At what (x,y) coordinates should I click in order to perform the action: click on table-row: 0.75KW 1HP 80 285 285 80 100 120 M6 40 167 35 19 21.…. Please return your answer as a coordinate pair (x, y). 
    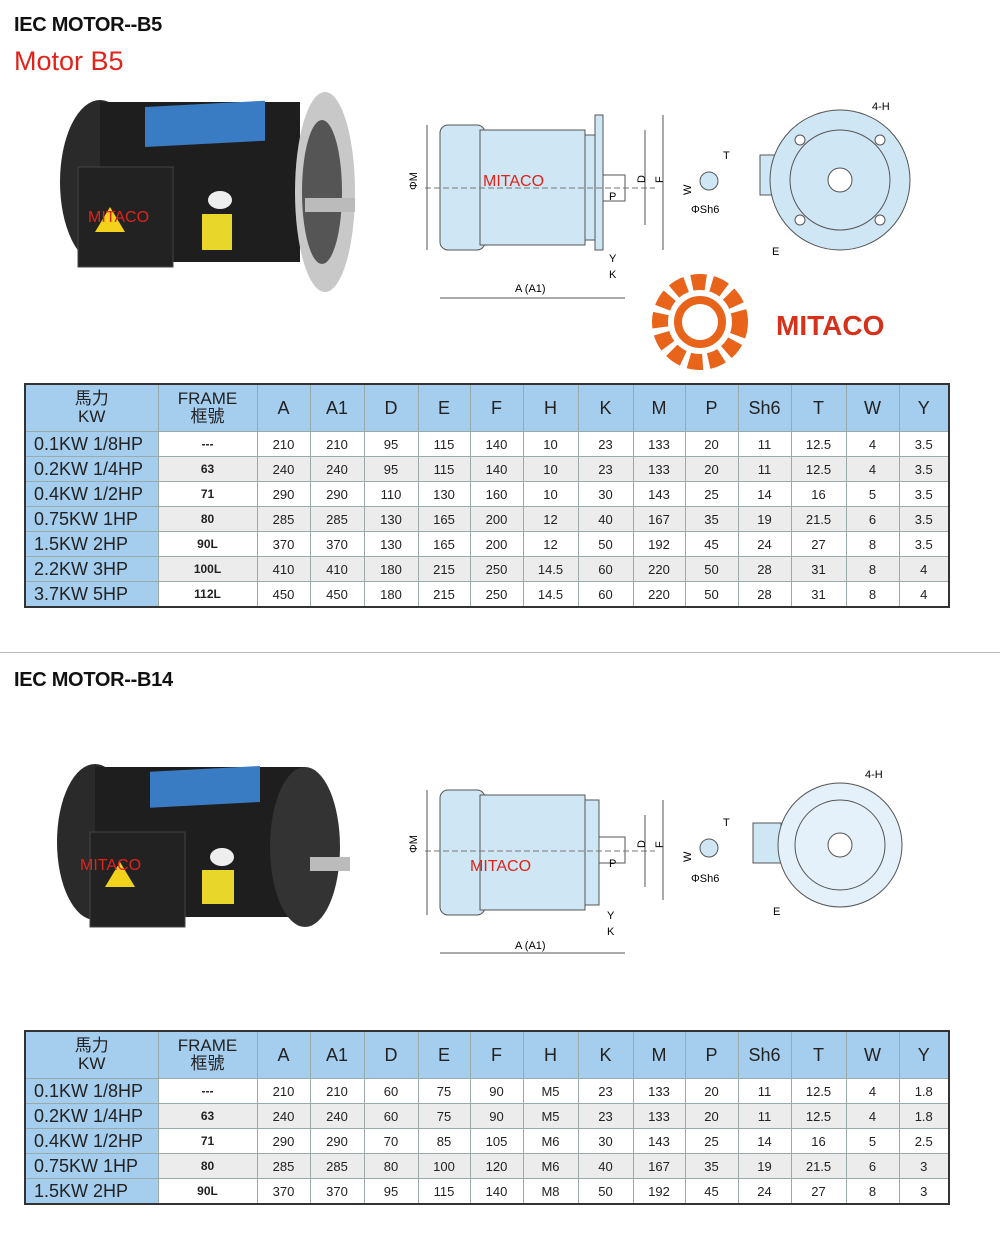
    Looking at the image, I should click on (487, 1166).